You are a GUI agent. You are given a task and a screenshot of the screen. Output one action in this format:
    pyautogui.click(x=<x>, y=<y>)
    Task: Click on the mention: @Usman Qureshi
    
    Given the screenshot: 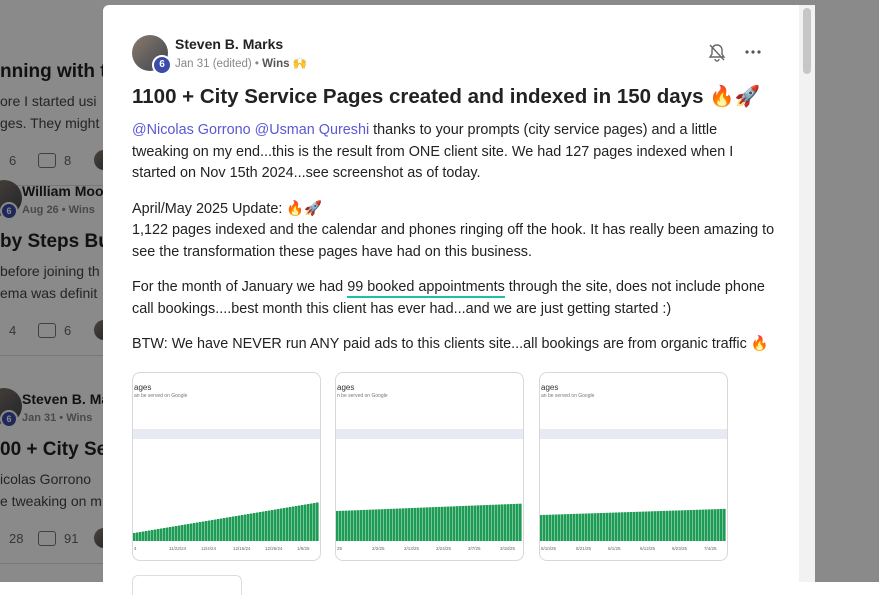 What is the action you would take?
    pyautogui.click(x=312, y=130)
    